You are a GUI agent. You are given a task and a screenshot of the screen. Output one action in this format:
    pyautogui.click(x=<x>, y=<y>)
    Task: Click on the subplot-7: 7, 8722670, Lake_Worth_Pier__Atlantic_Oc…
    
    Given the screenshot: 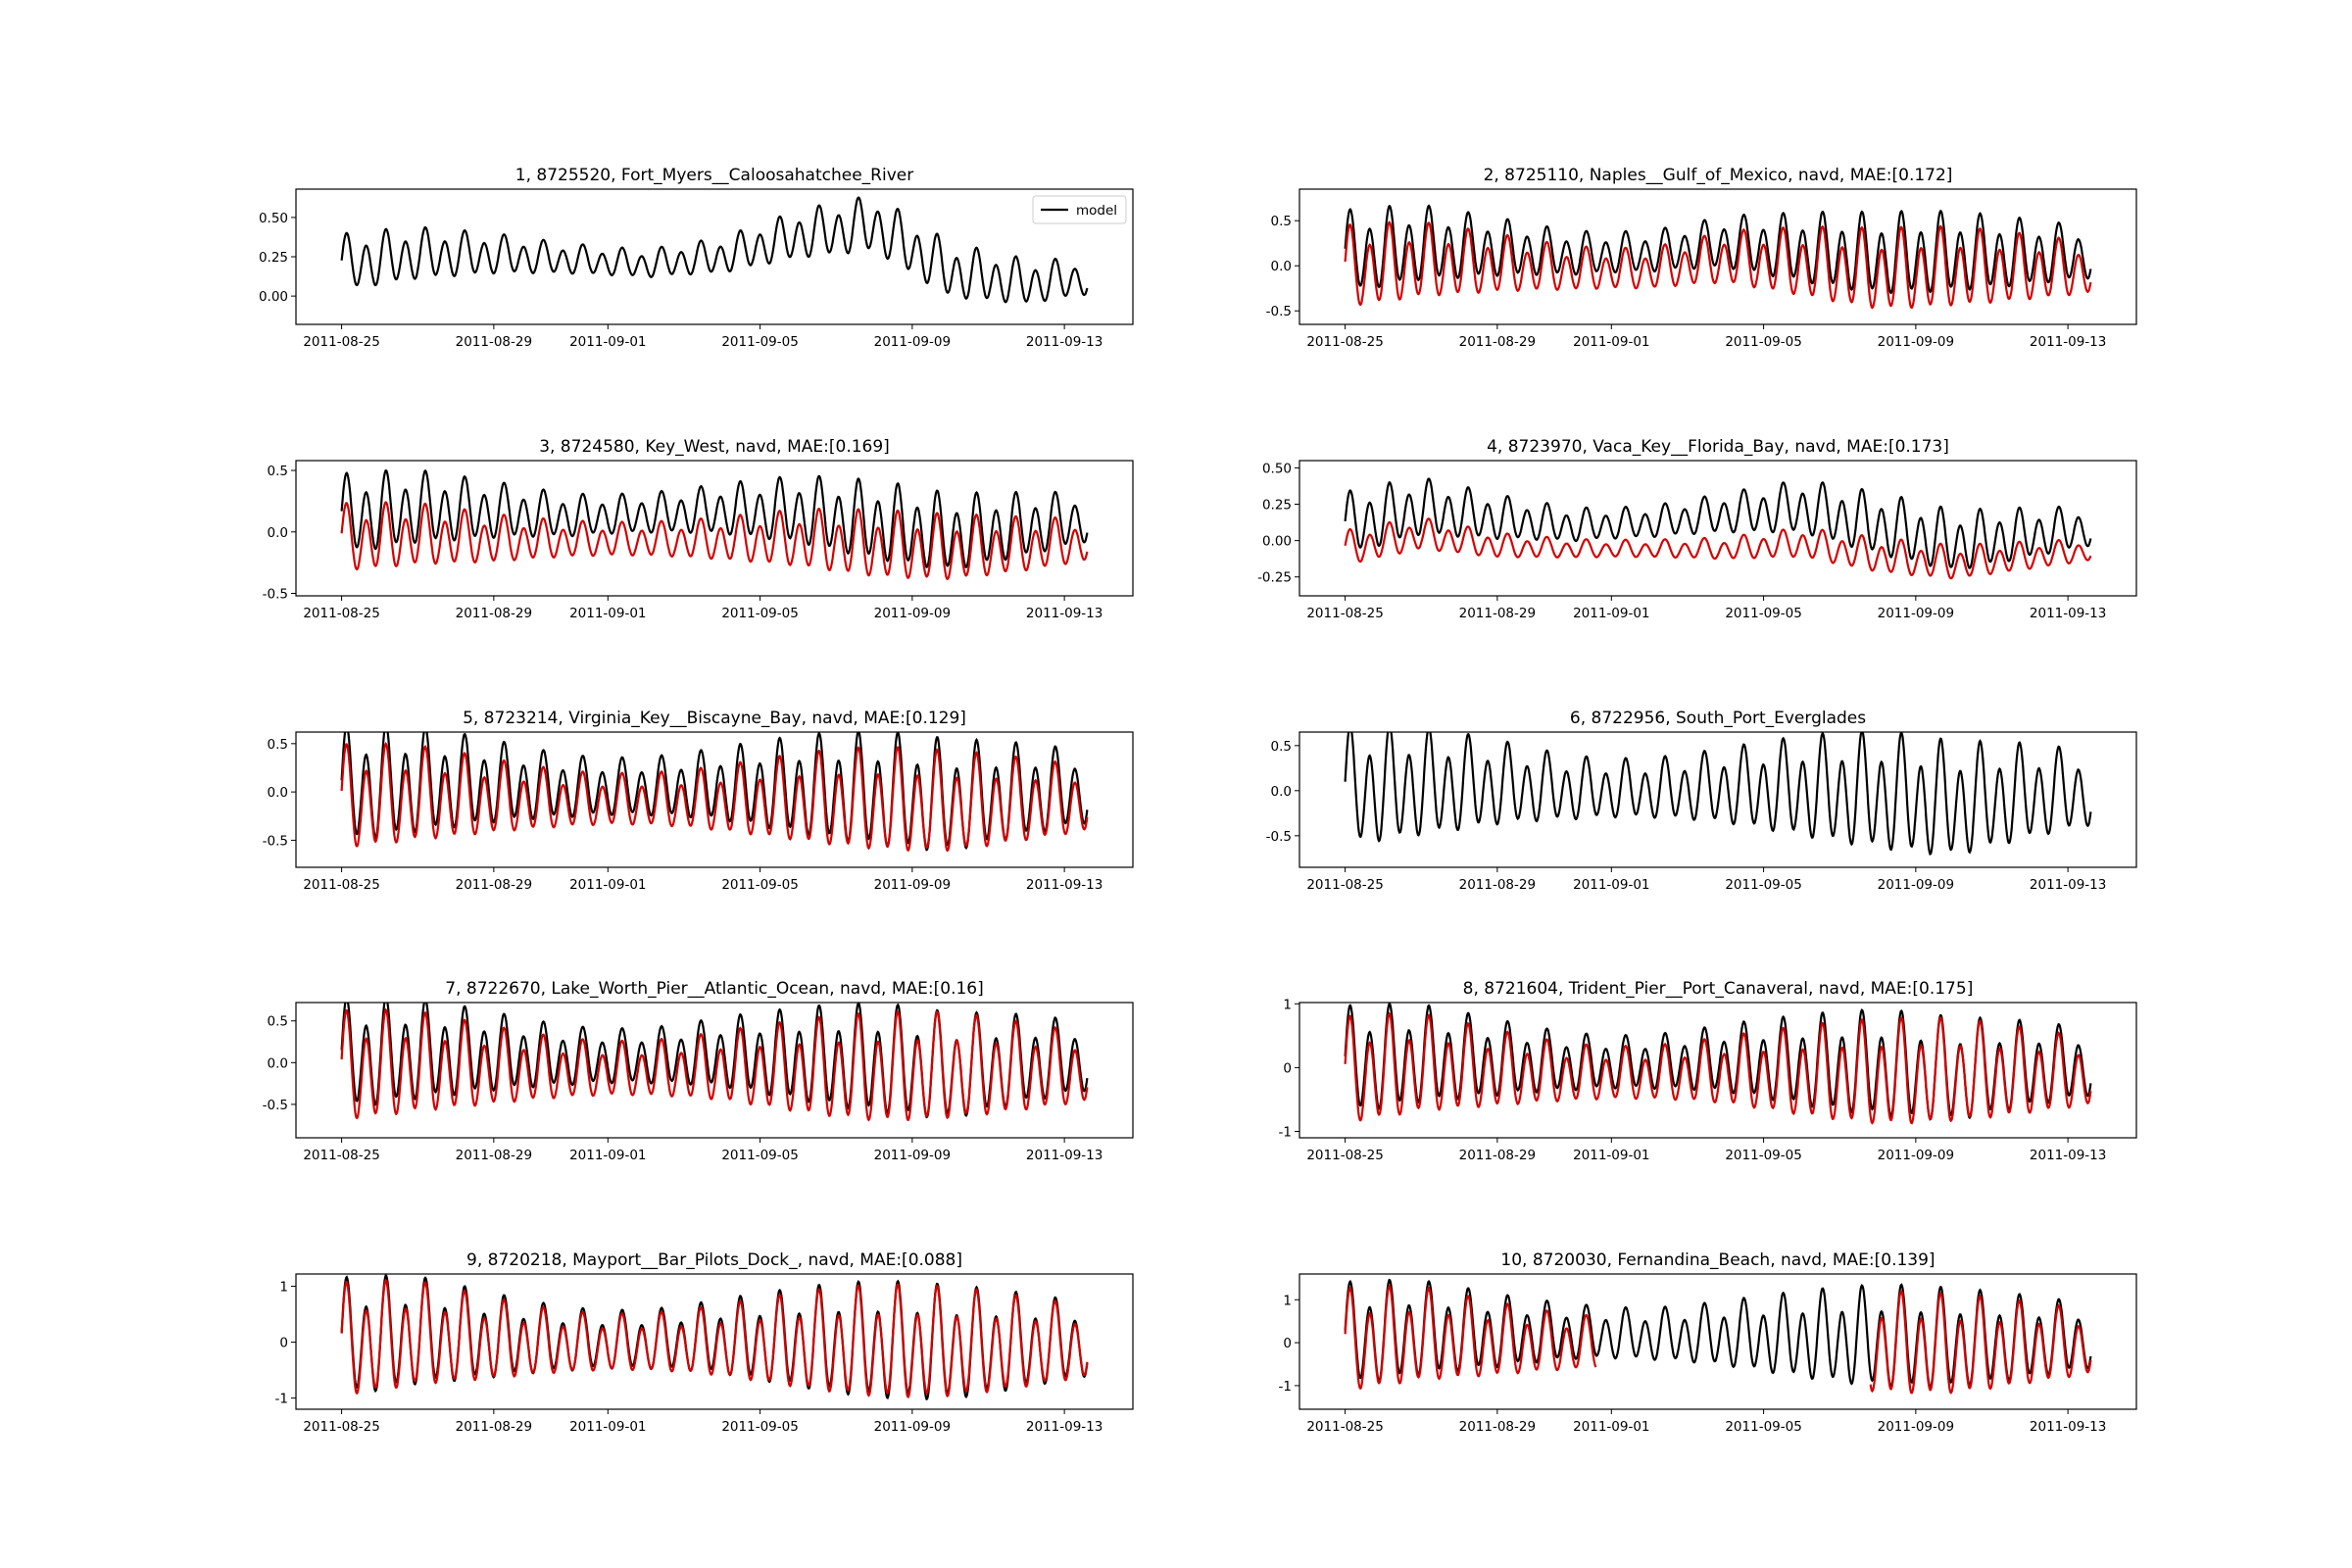 What is the action you would take?
    pyautogui.click(x=698, y=1071)
    